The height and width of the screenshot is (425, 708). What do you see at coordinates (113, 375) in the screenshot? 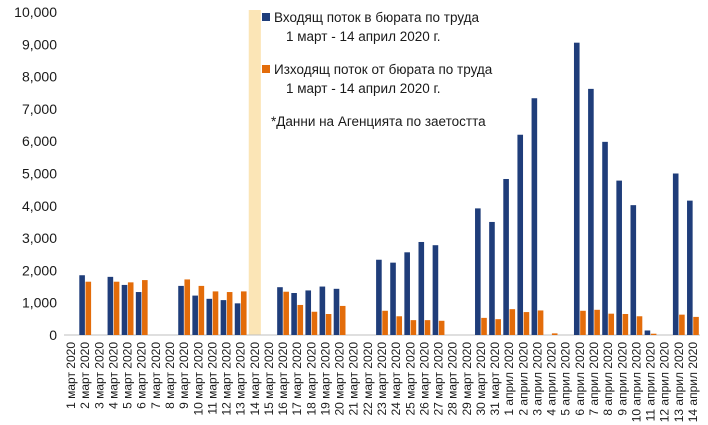
I see `x-tick-label: 4 март 2020` at bounding box center [113, 375].